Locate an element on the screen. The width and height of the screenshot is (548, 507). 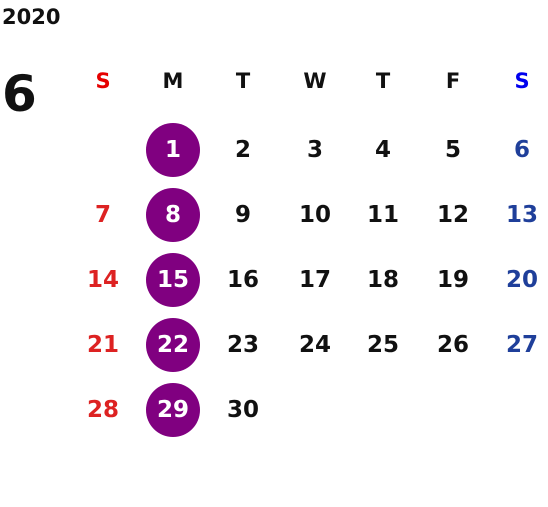
day-number: 12 is located at coordinates (453, 215).